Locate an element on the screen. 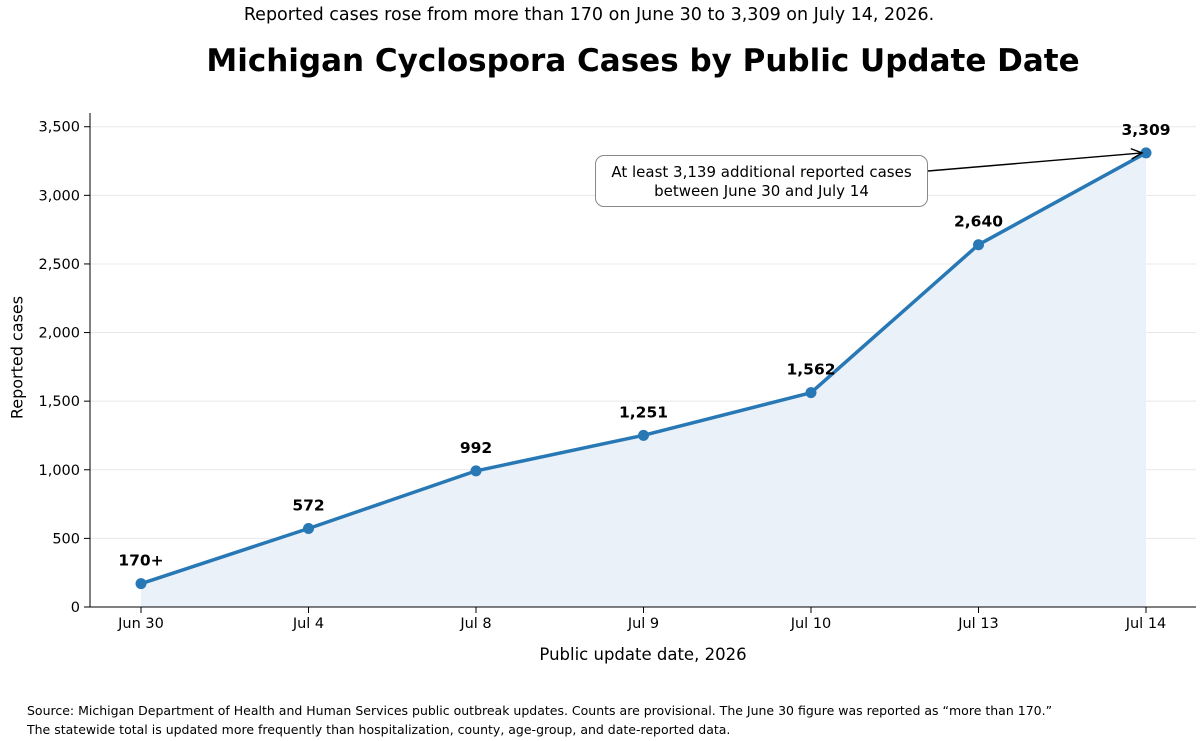 The height and width of the screenshot is (741, 1200). x-tick-label: Jul 10 is located at coordinates (811, 624).